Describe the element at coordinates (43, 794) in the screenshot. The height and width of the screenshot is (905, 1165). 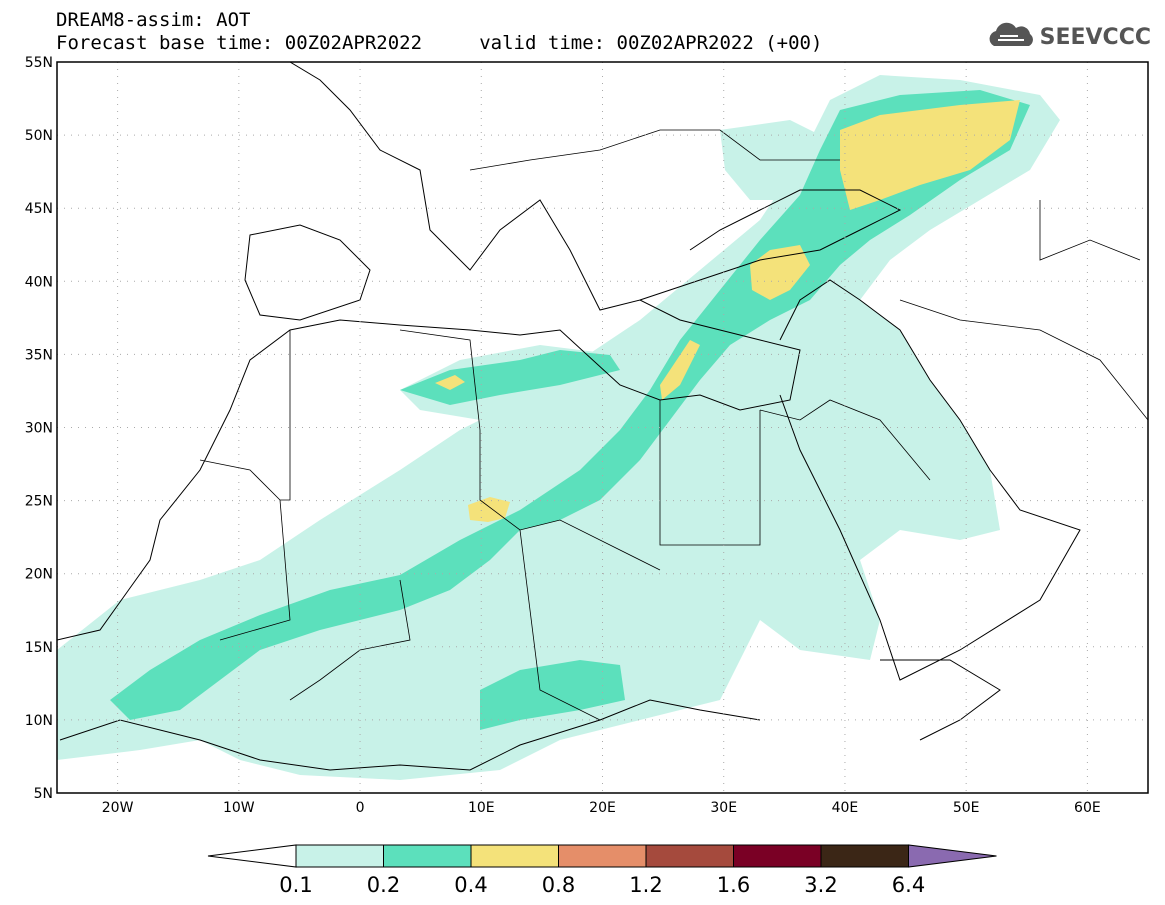
I see `lat-label: 5N` at that location.